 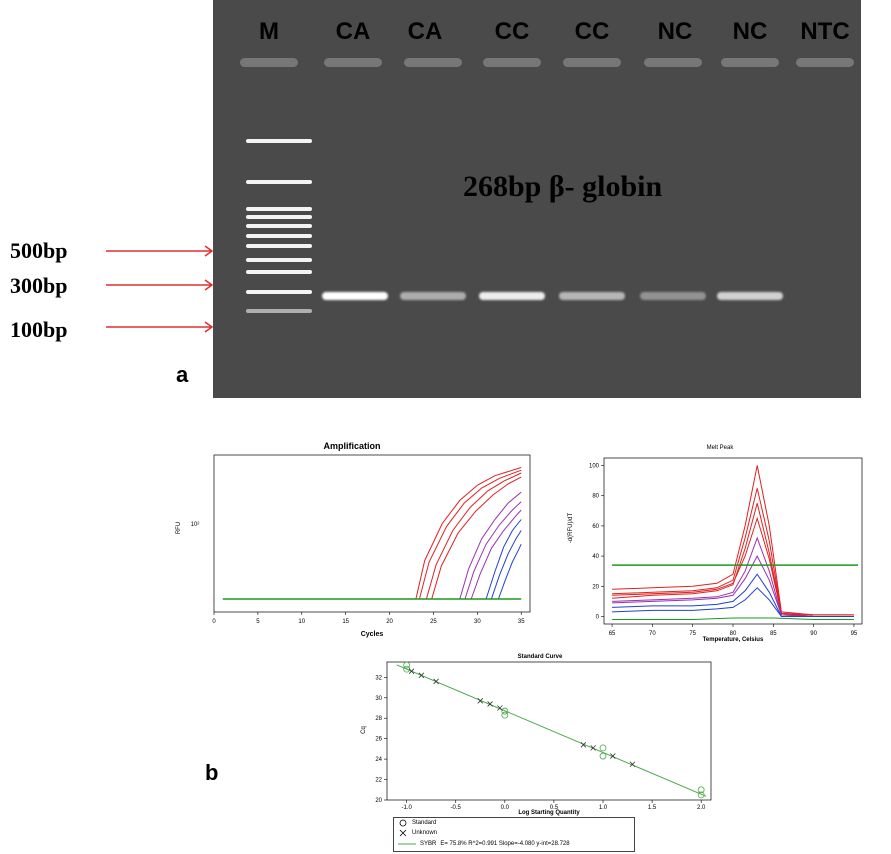 I want to click on amp-curves, so click(x=468, y=533).